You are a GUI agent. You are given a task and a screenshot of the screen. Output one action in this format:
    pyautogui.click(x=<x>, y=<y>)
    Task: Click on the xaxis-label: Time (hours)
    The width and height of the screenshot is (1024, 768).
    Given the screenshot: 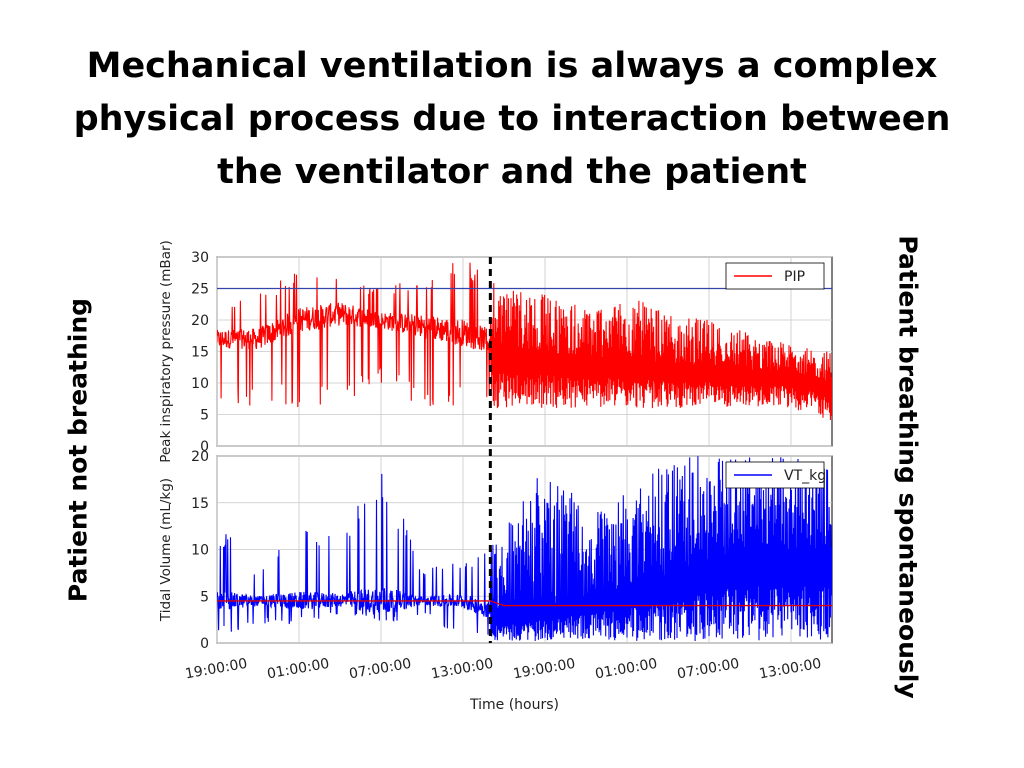 What is the action you would take?
    pyautogui.click(x=514, y=705)
    